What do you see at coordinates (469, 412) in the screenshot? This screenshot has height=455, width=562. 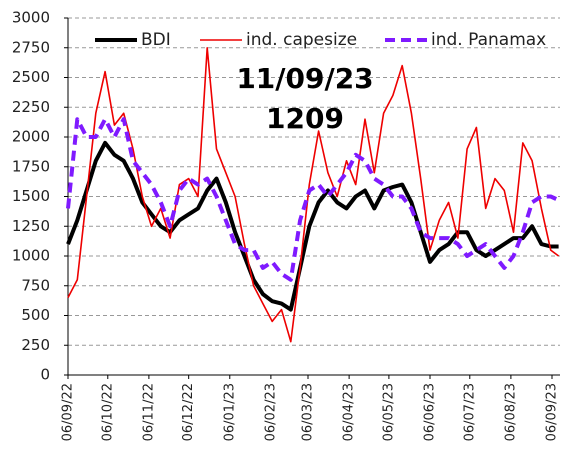 I see `x-tick-label: 06/07/23` at bounding box center [469, 412].